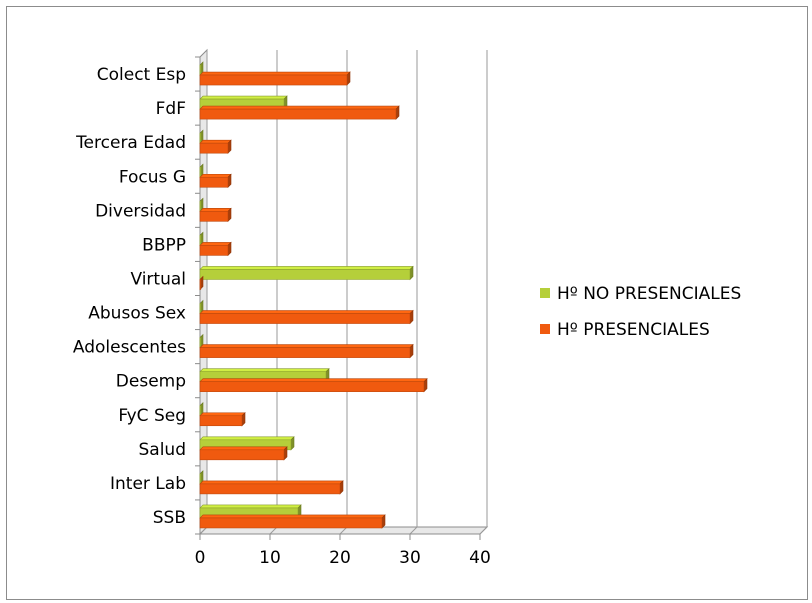 The image size is (812, 603). Describe the element at coordinates (410, 558) in the screenshot. I see `x-tick-label: 30` at that location.